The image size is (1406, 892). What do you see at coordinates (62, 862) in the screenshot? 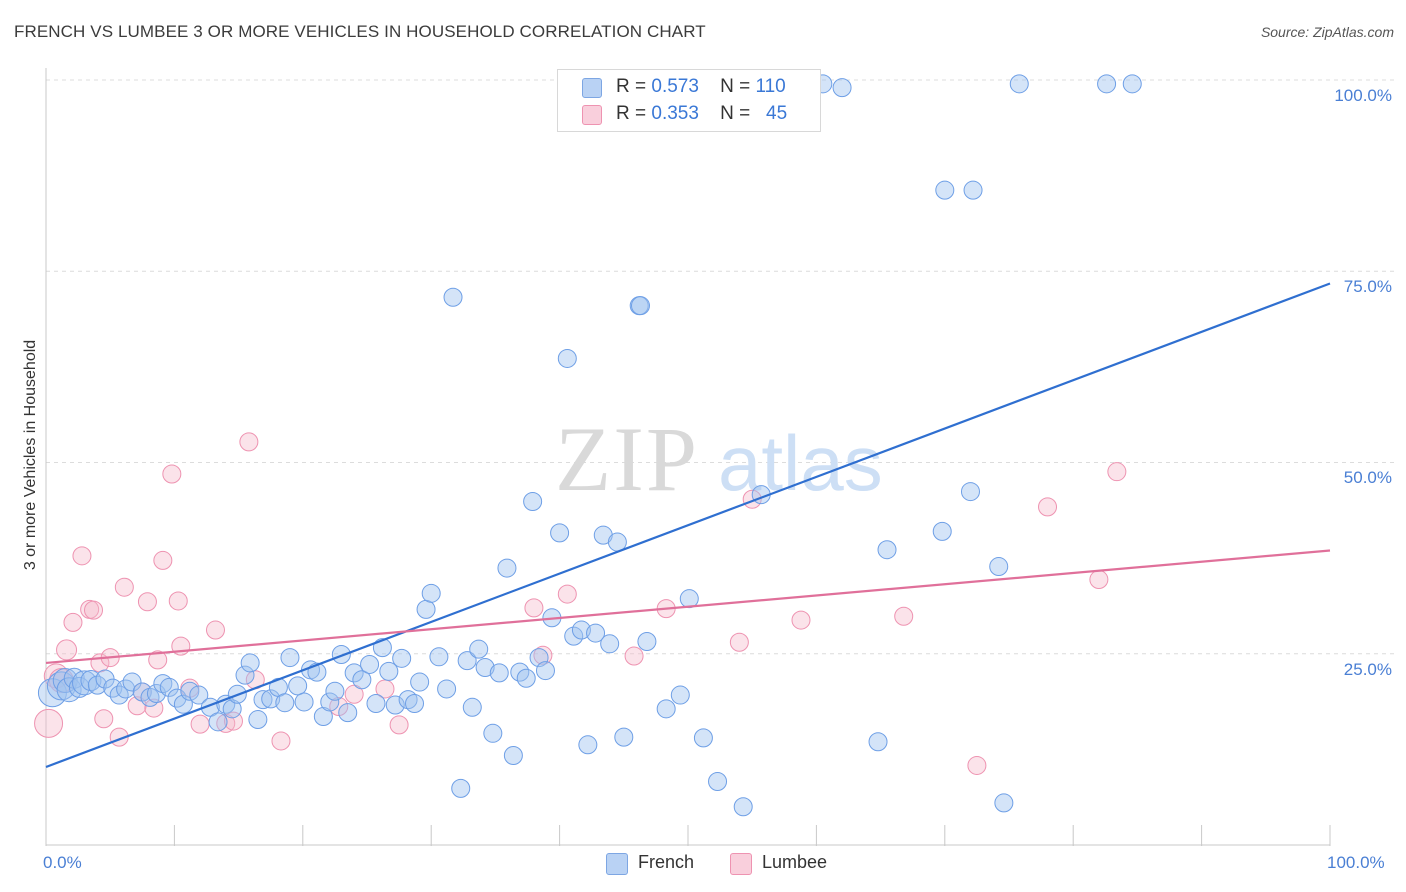
I see `x-tick-label: 0.0%` at bounding box center [62, 862].